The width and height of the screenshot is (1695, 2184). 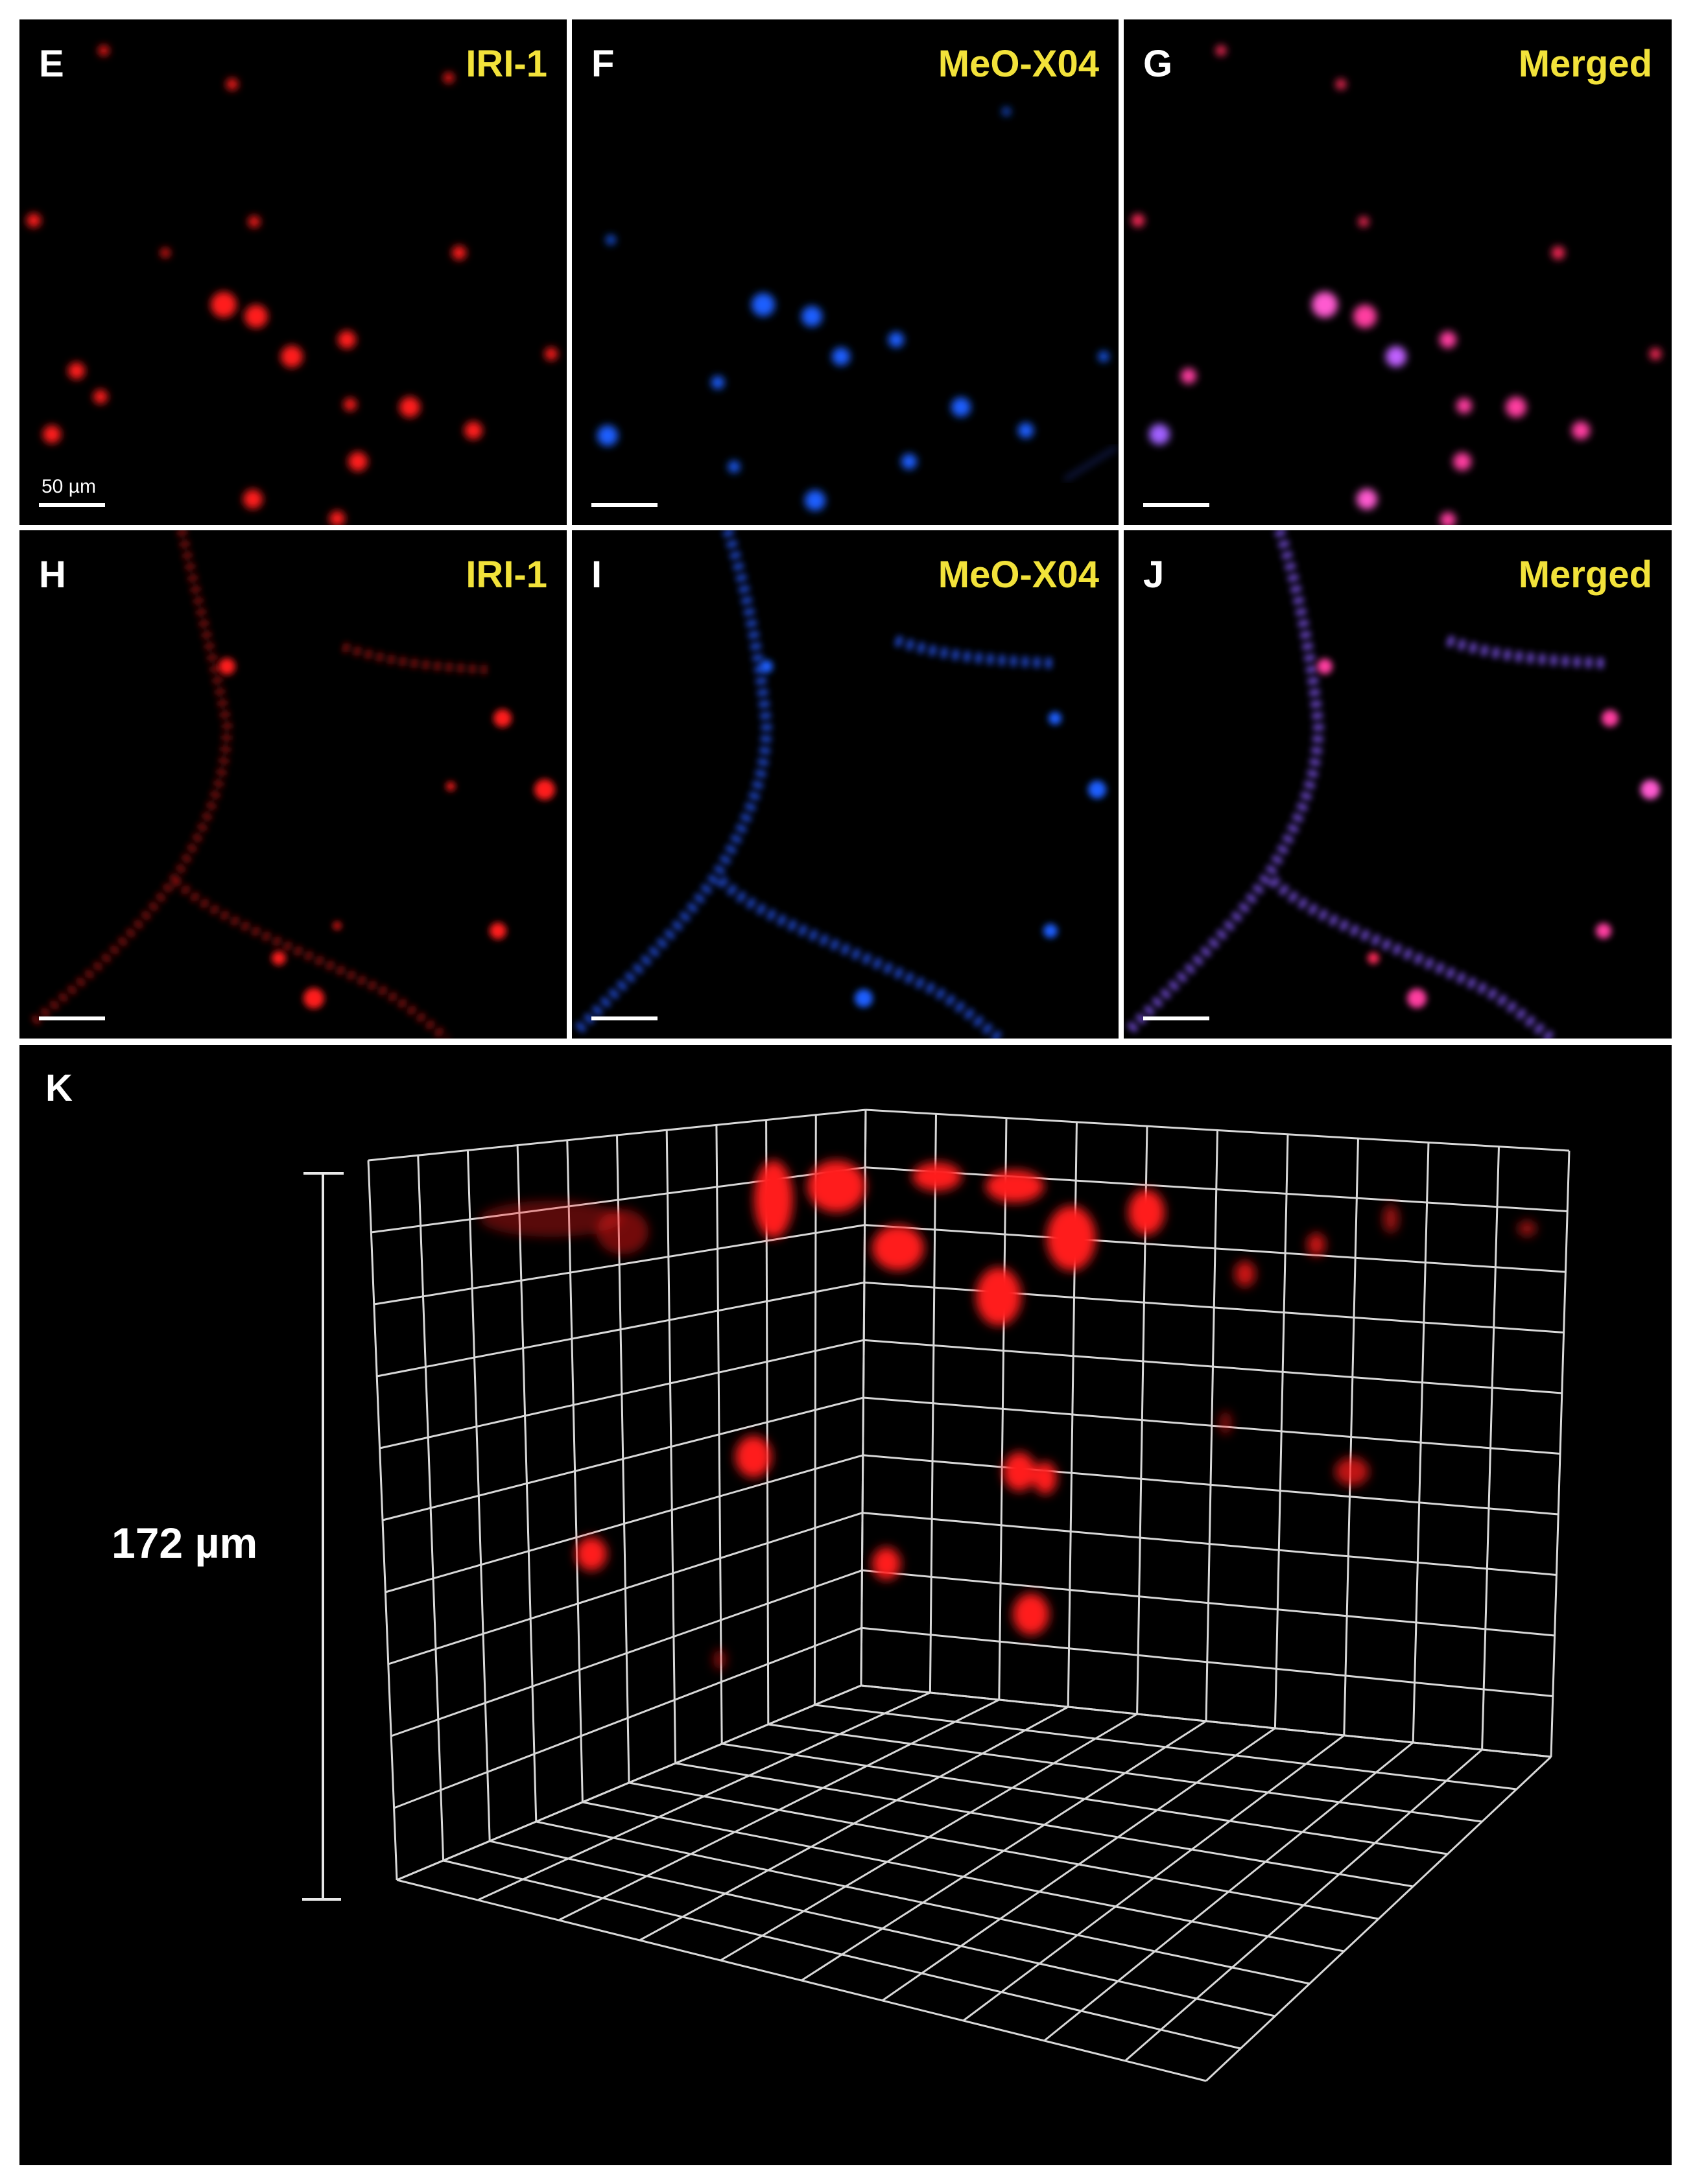 I want to click on panel-i-image, so click(x=840, y=784).